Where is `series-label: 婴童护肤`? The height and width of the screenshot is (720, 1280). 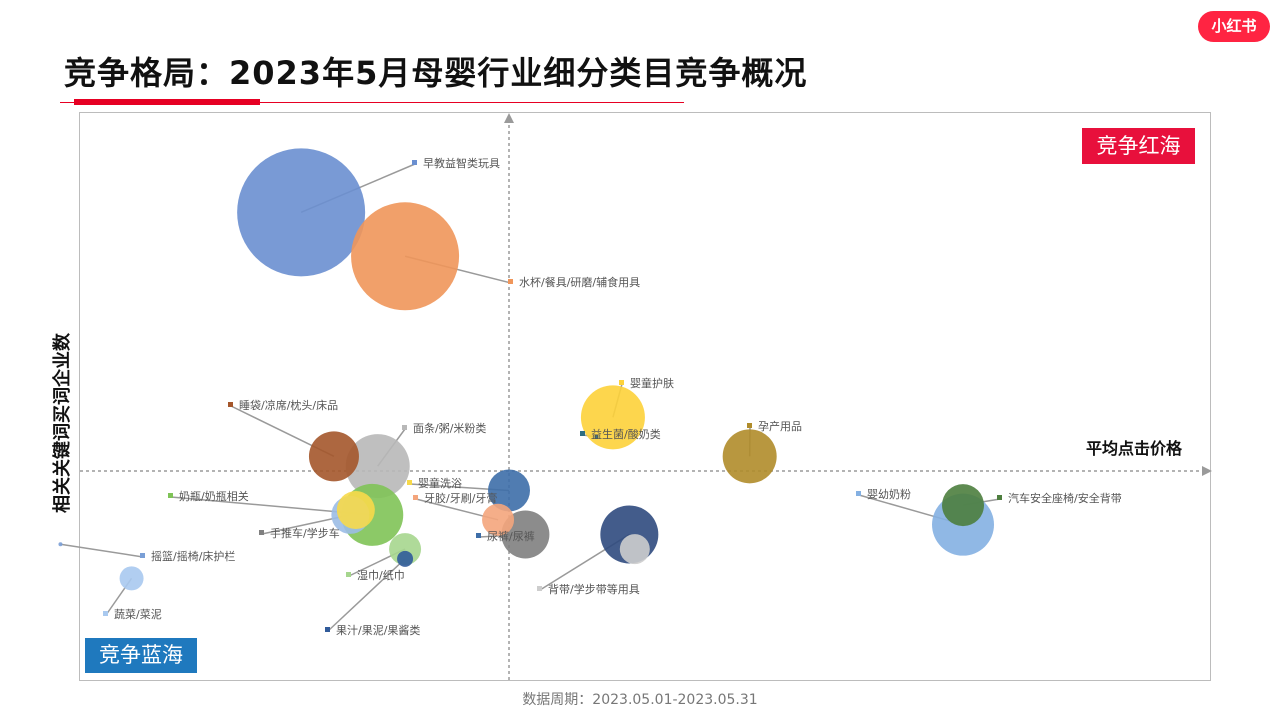
series-label: 婴童护肤 is located at coordinates (652, 383).